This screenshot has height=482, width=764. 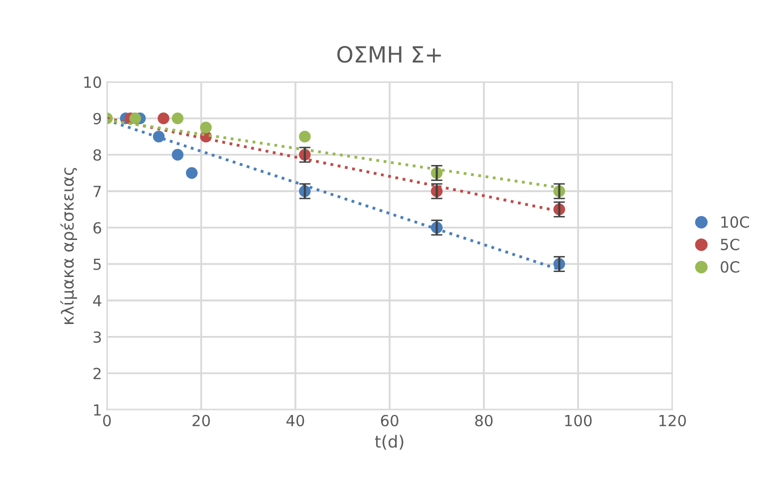 I want to click on x-axis-title: t(d), so click(x=389, y=442).